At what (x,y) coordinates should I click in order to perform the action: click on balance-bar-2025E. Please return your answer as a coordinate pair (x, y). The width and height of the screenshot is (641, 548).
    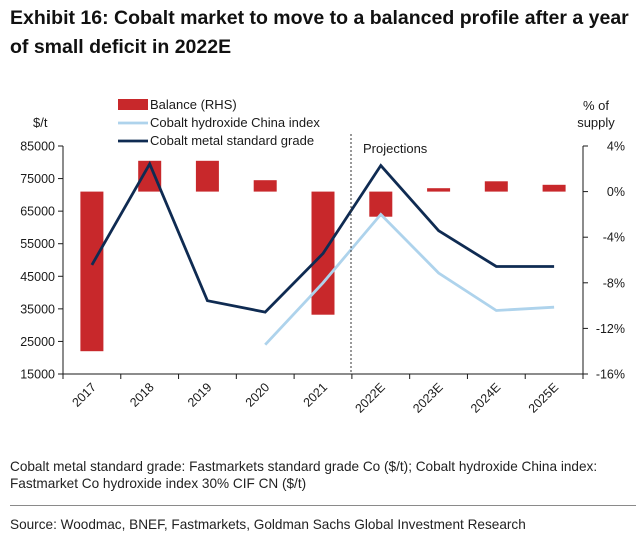
    Looking at the image, I should click on (554, 188).